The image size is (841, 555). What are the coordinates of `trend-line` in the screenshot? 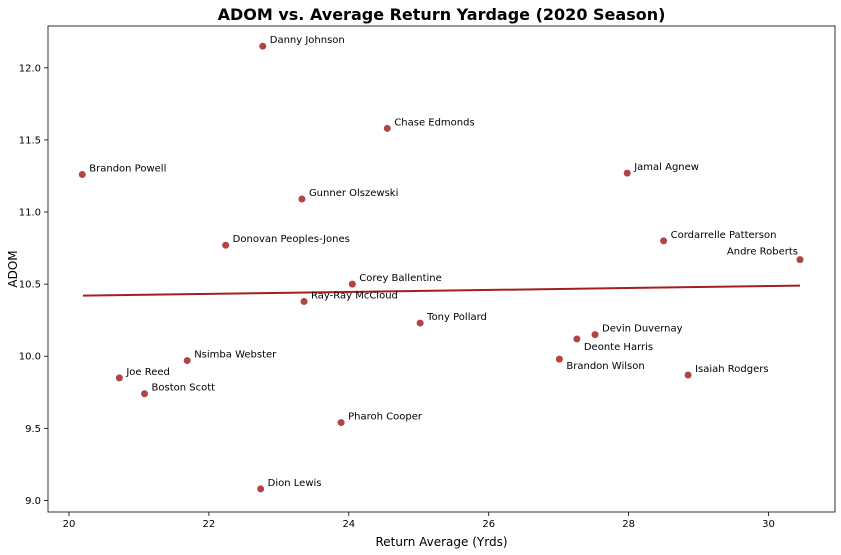 It's located at (441, 290).